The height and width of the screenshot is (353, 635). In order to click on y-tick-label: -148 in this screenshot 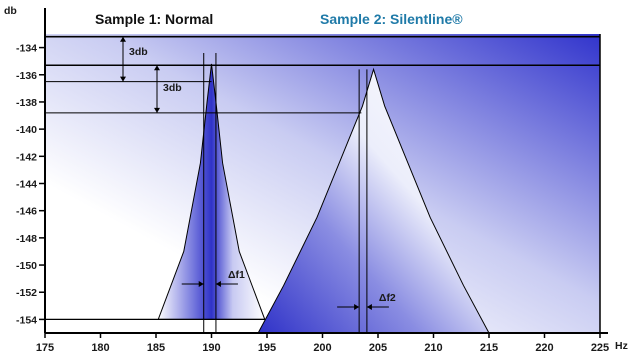, I will do `click(26, 239)`.